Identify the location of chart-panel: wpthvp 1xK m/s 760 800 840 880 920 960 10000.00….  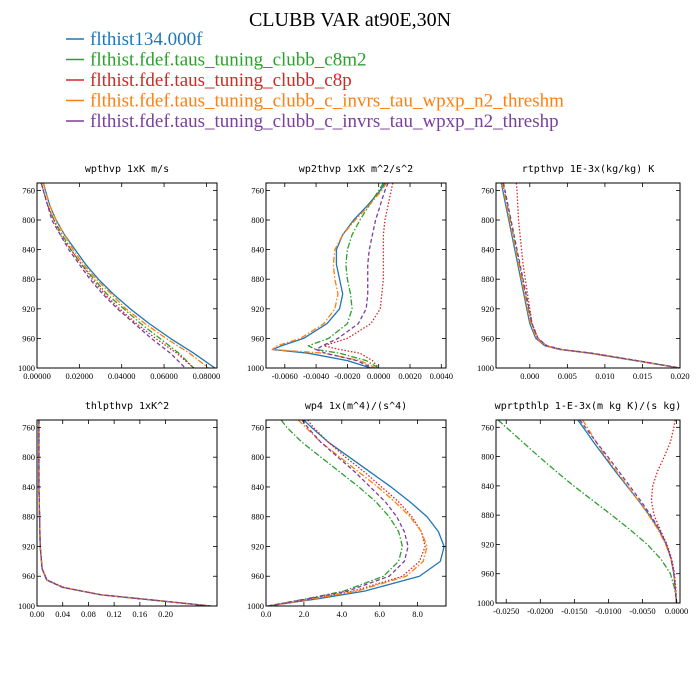
(119, 272).